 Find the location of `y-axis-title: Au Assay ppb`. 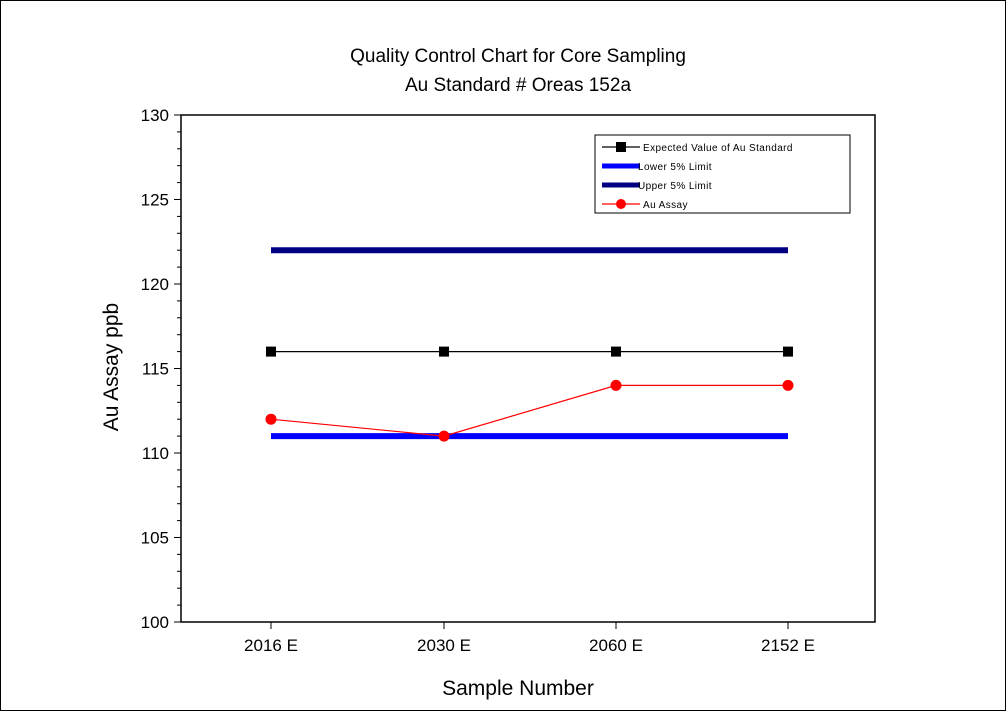

y-axis-title: Au Assay ppb is located at coordinates (111, 367).